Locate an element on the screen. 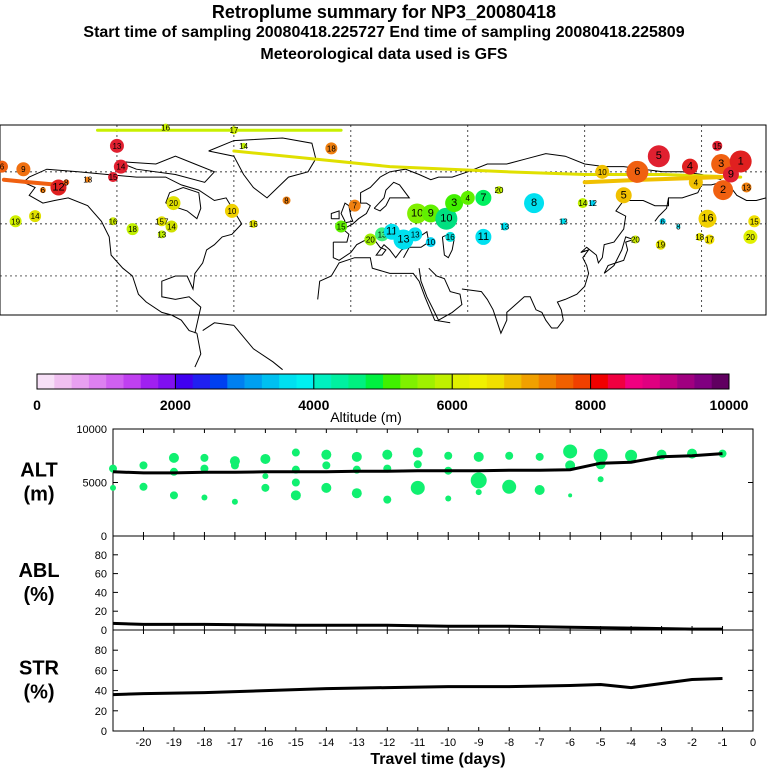 The image size is (768, 768). plume-marker: 13 is located at coordinates (746, 187).